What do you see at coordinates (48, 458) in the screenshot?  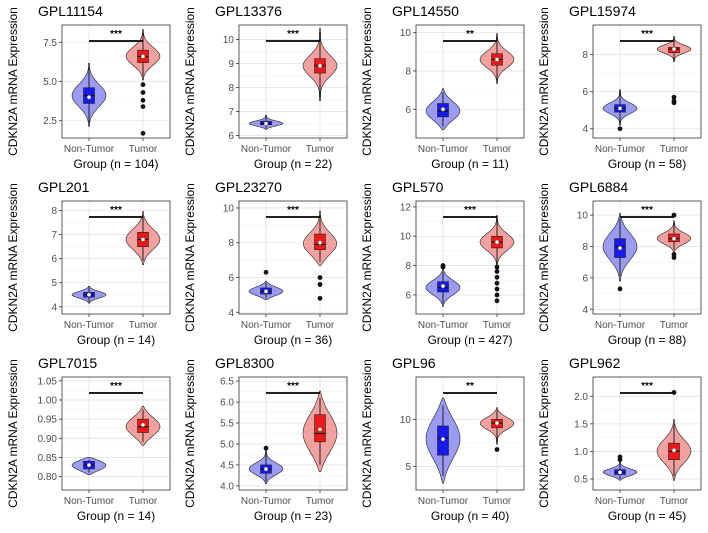 I see `y-tick-label: 0.85` at bounding box center [48, 458].